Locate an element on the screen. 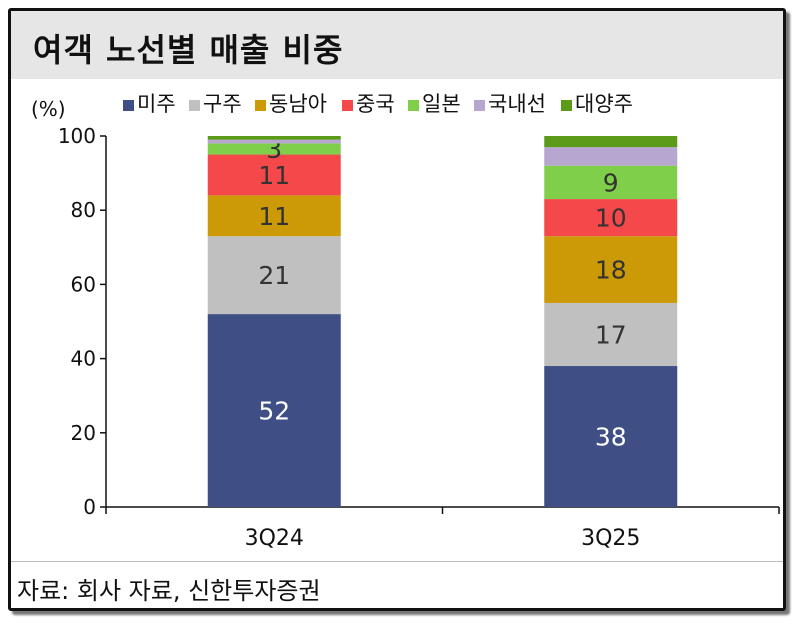  legend-label-1: 구주 is located at coordinates (222, 104).